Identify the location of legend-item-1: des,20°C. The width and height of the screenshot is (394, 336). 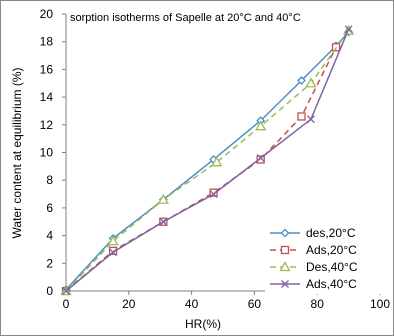
(313, 233).